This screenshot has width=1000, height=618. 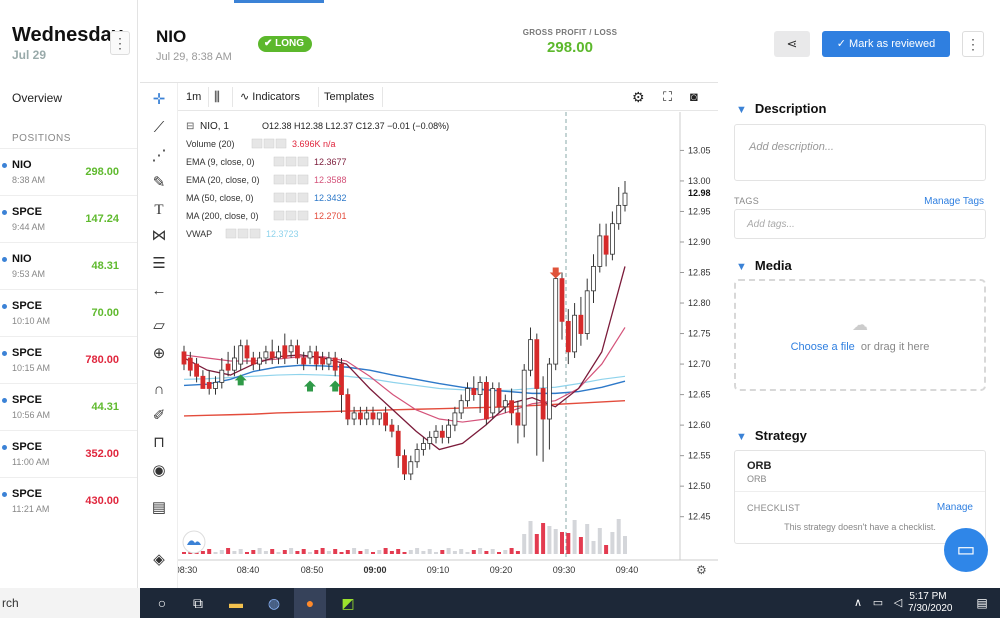 What do you see at coordinates (159, 182) in the screenshot?
I see `brush-icon: ✎` at bounding box center [159, 182].